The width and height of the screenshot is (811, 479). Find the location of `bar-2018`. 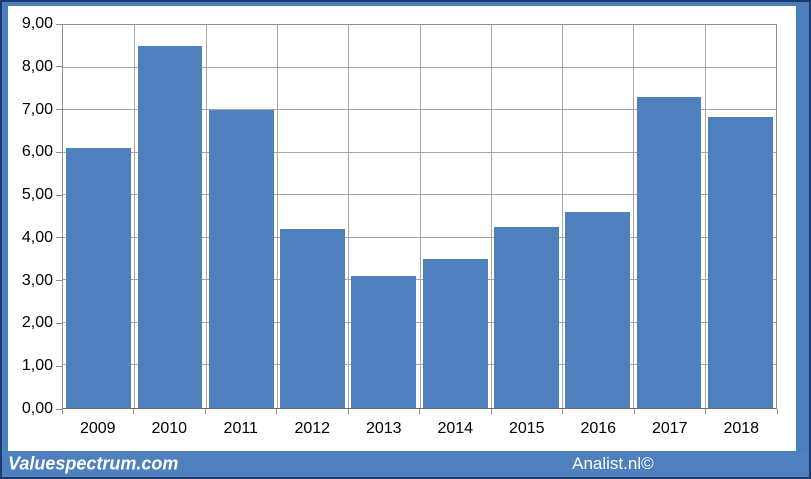

bar-2018 is located at coordinates (740, 262).